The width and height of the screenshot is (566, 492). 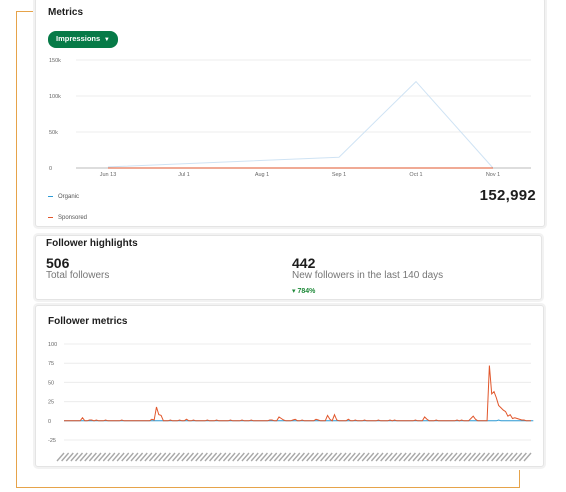 I want to click on new-followers-change: ▾ 784%, so click(x=303, y=291).